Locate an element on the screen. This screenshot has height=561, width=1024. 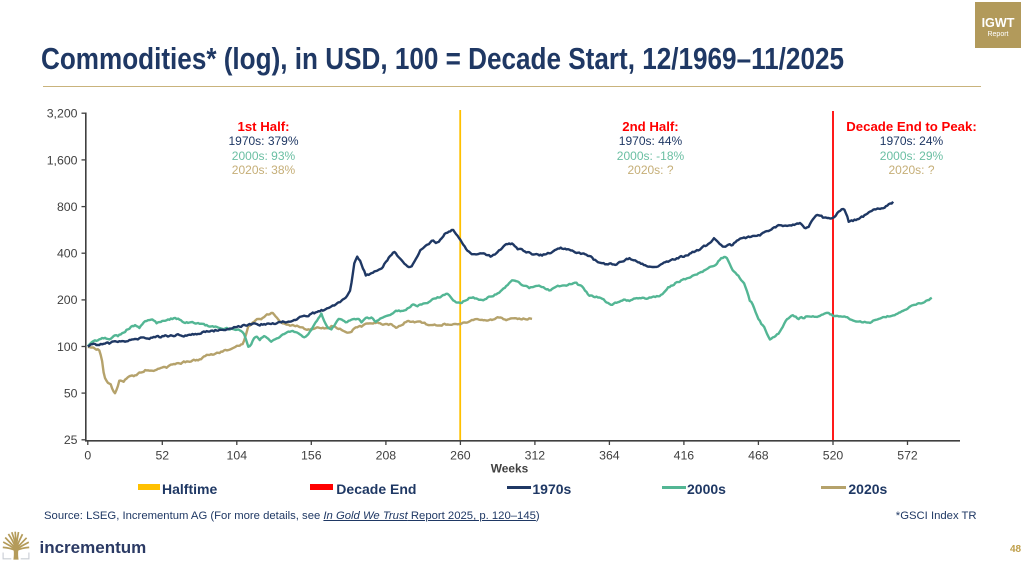
svg-text: 312 is located at coordinates (535, 456).